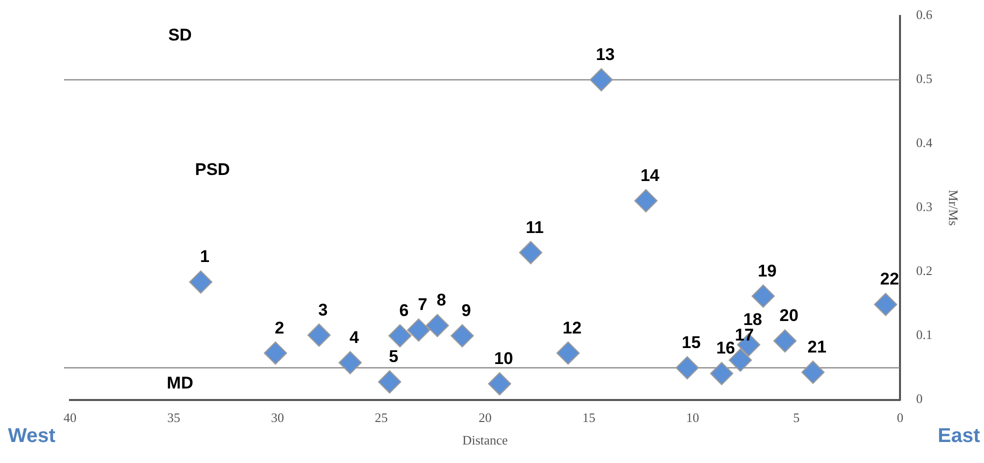 This screenshot has width=984, height=463. What do you see at coordinates (277, 418) in the screenshot?
I see `x-tick-label: 30` at bounding box center [277, 418].